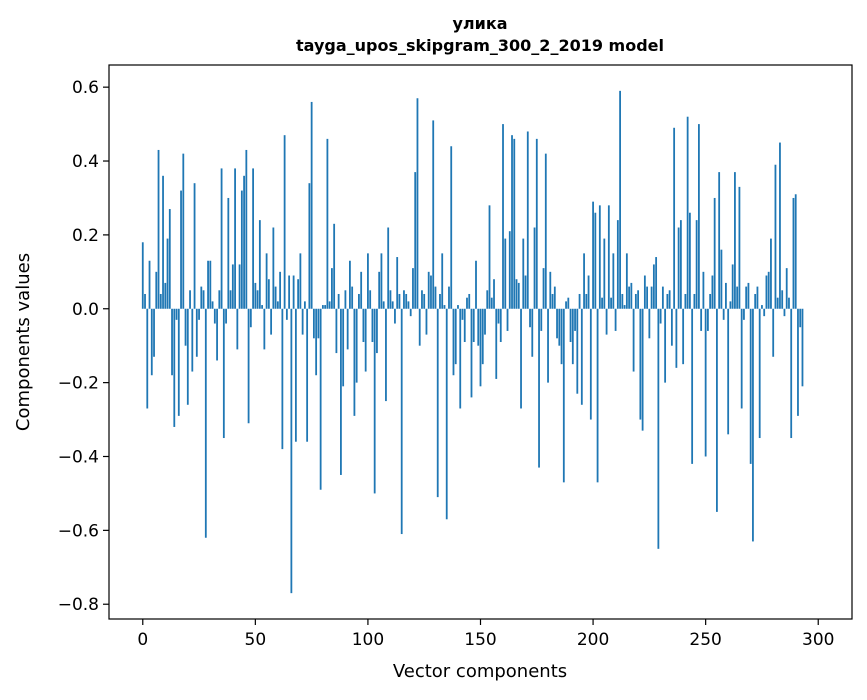 The height and width of the screenshot is (700, 867). I want to click on x-tick-label: 50, so click(256, 640).